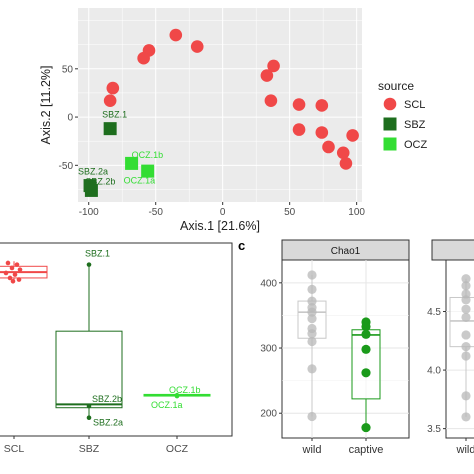 The image size is (474, 474). I want to click on shannon-y-tick-label: 4.5, so click(434, 312).